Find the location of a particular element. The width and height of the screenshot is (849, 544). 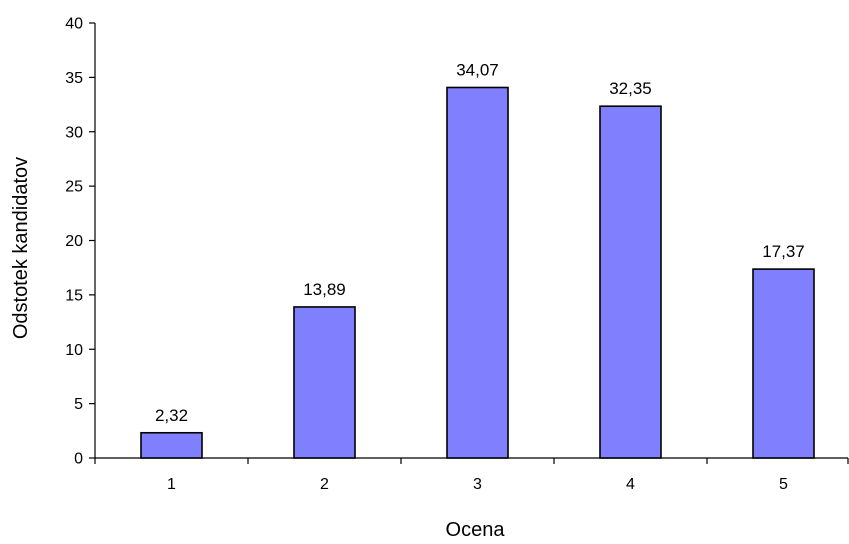

x-tick-label: 2 is located at coordinates (324, 484).